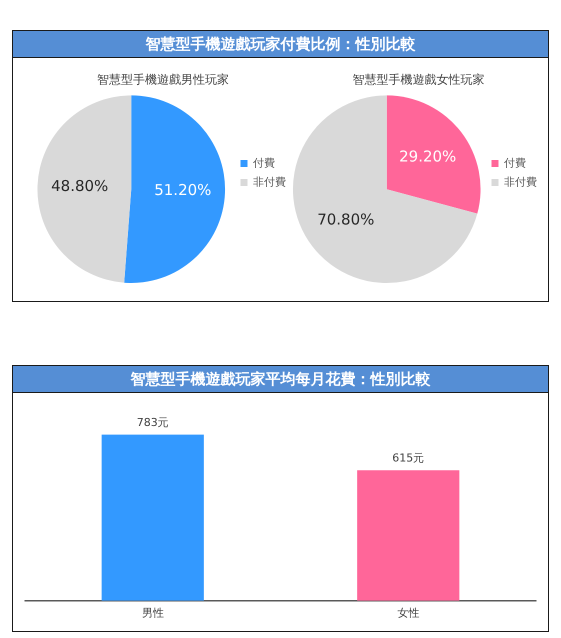 This screenshot has width=561, height=638. Describe the element at coordinates (345, 219) in the screenshot. I see `data-label: 70.80%` at that location.